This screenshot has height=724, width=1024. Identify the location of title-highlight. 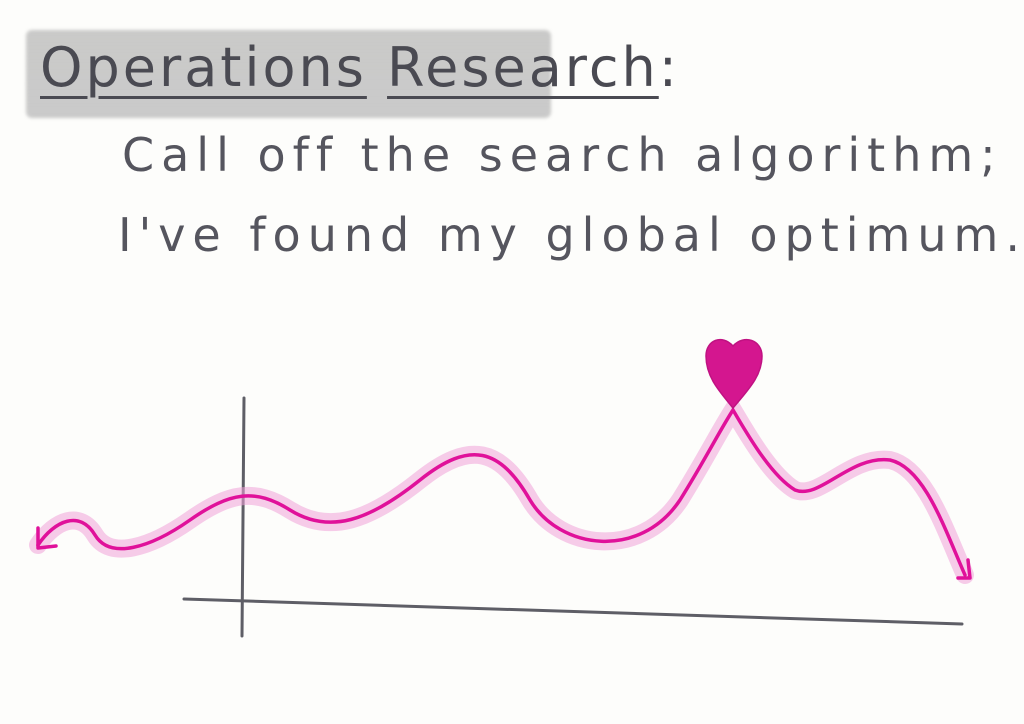
(288, 74).